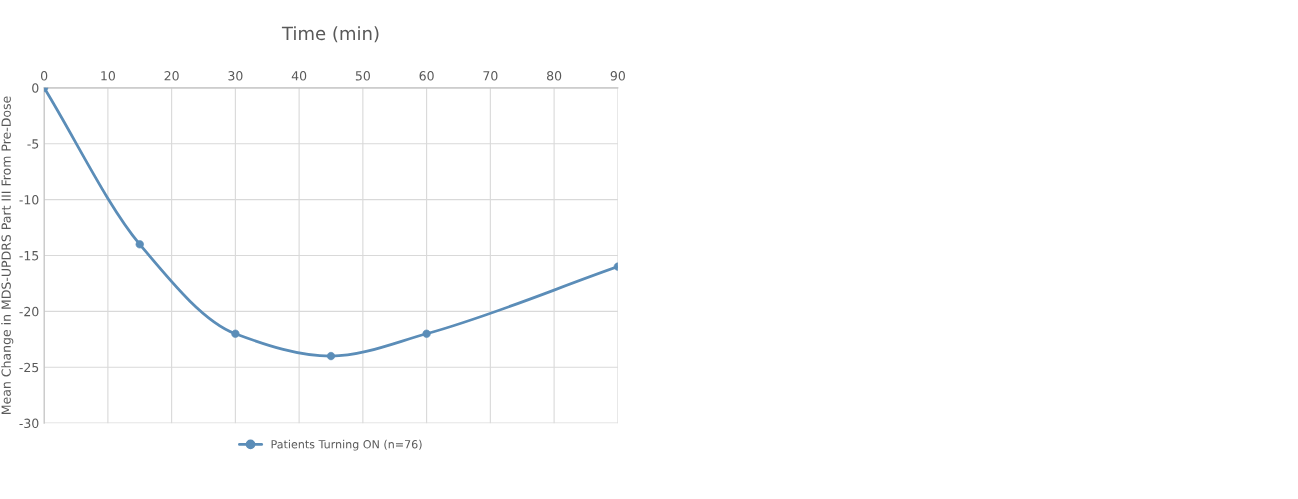 The height and width of the screenshot is (499, 1298). What do you see at coordinates (362, 76) in the screenshot?
I see `x-tick-label: 50` at bounding box center [362, 76].